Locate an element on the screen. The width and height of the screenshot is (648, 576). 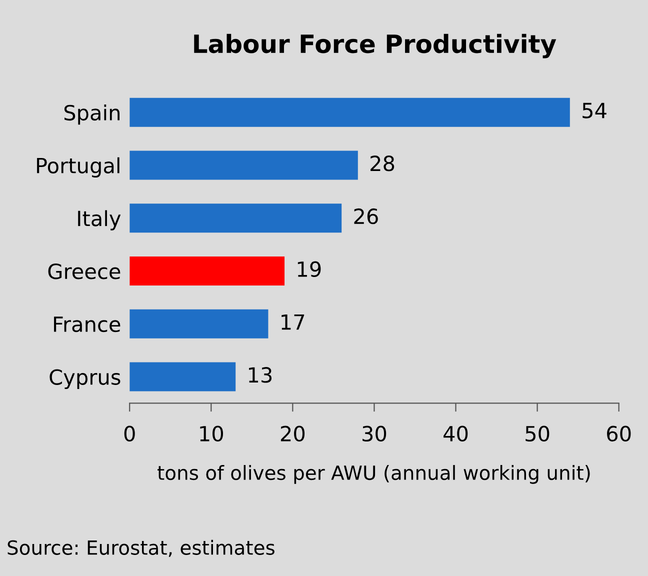
x-tick-label: 30 is located at coordinates (374, 434).